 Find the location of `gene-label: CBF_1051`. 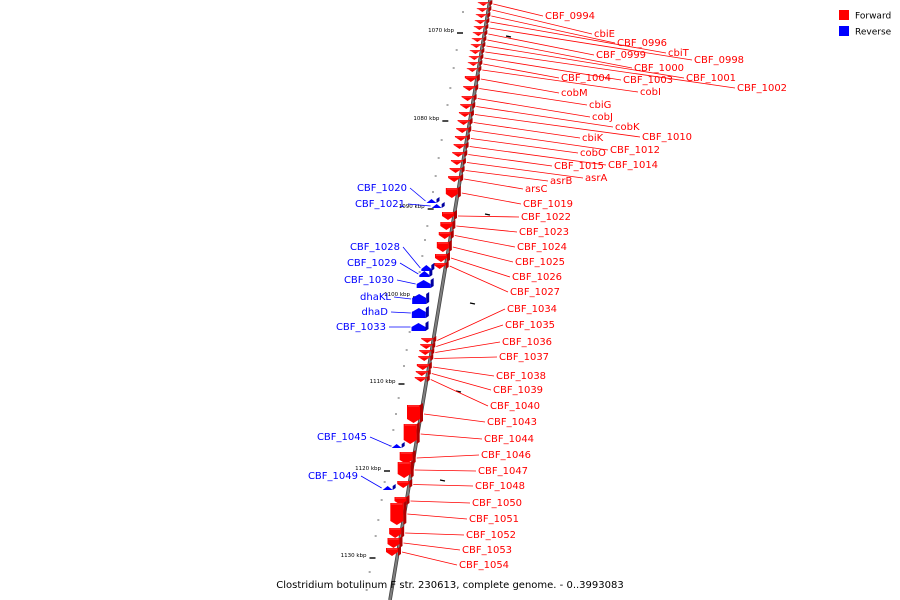

gene-label: CBF_1051 is located at coordinates (494, 519).